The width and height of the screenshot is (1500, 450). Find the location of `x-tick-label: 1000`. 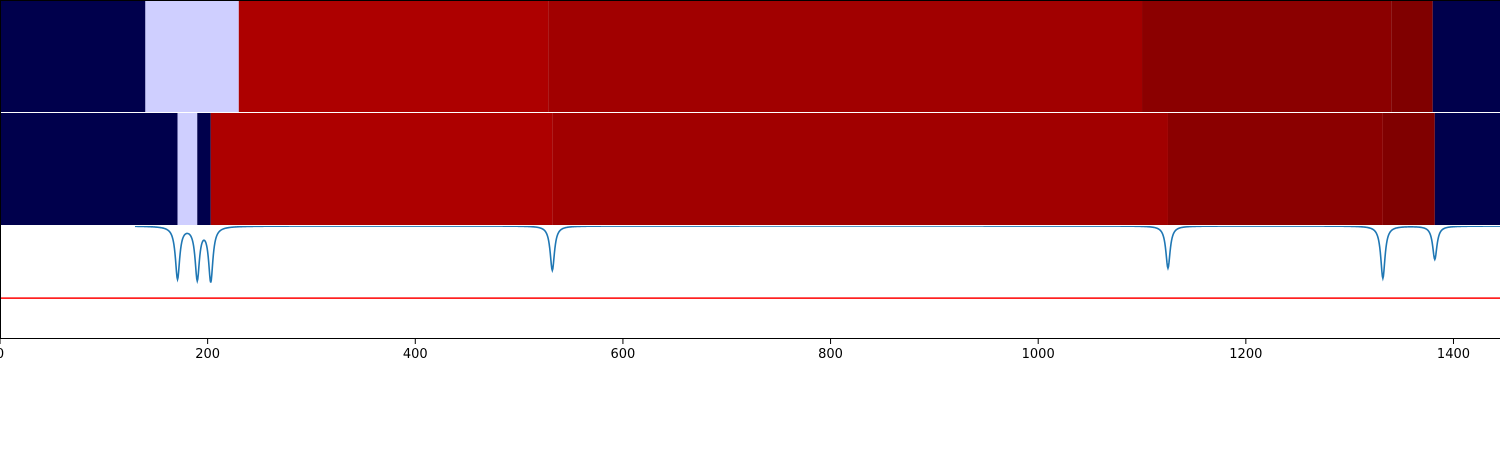

x-tick-label: 1000 is located at coordinates (1038, 354).